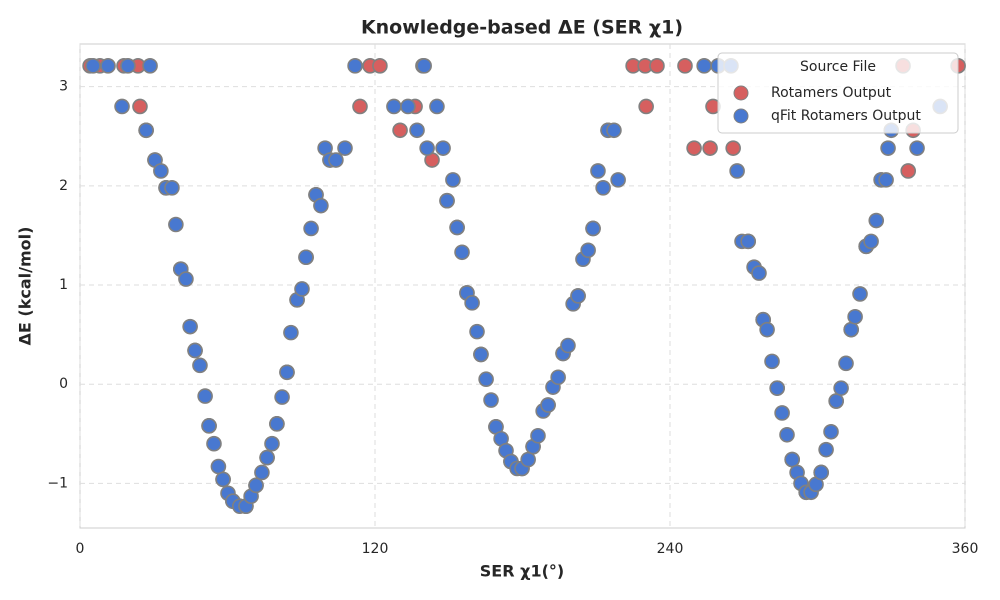  What do you see at coordinates (375, 549) in the screenshot?
I see `x-tick-label: 120` at bounding box center [375, 549].